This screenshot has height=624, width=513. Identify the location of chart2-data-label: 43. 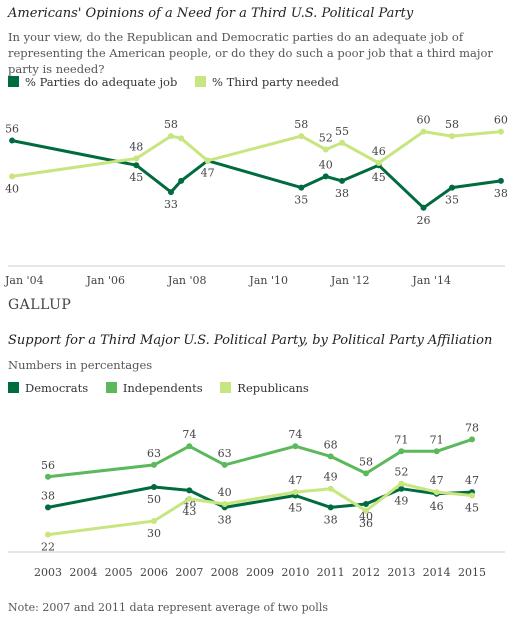
(189, 511).